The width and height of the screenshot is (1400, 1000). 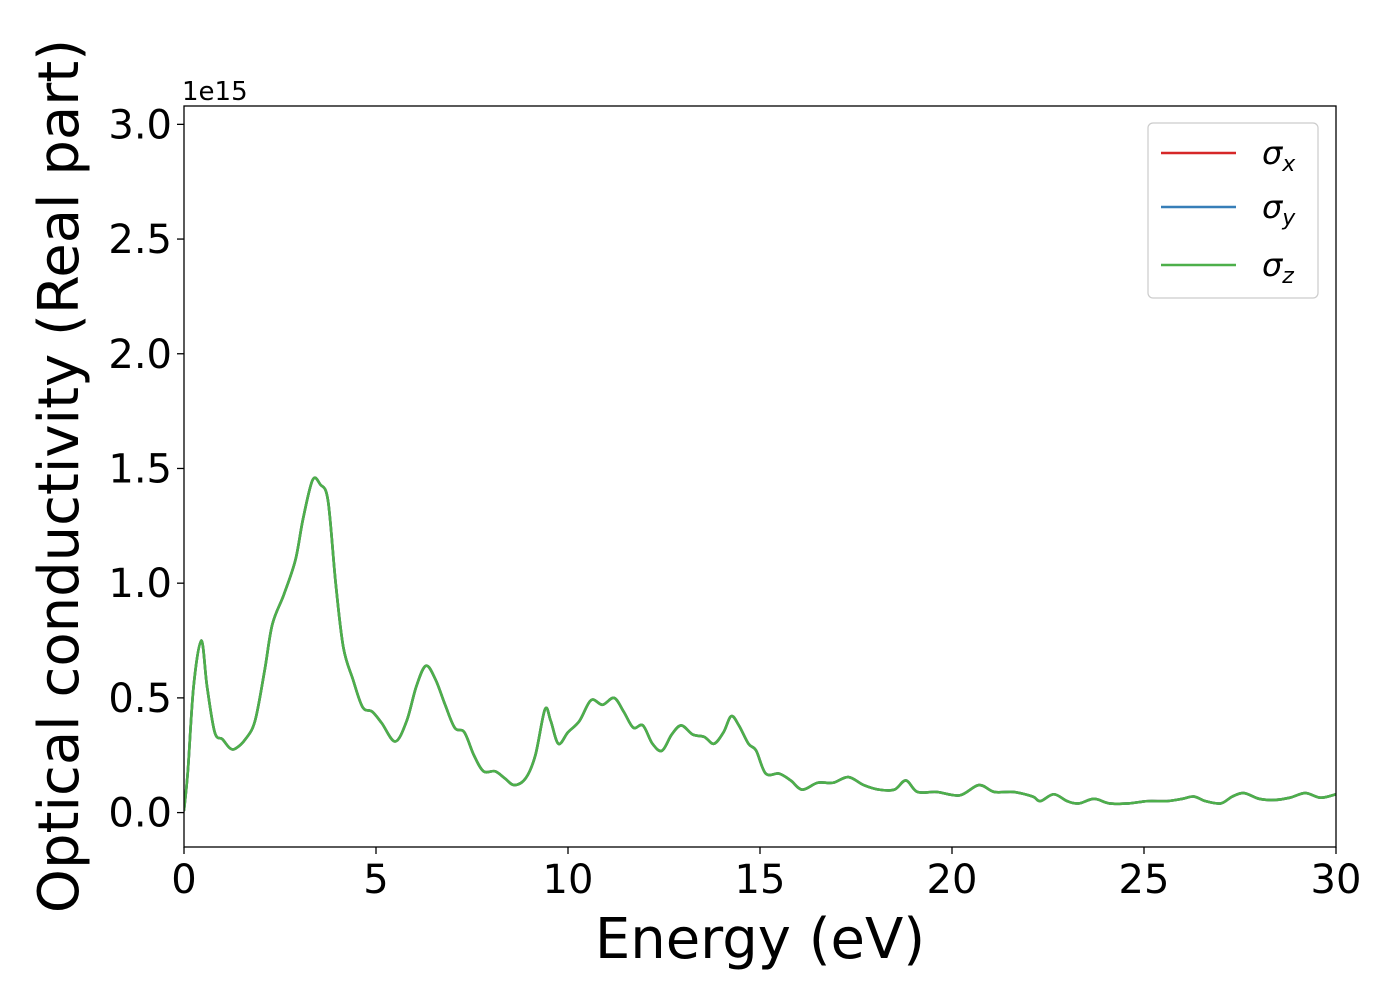 What do you see at coordinates (1279, 209) in the screenshot?
I see `legend-label: σy` at bounding box center [1279, 209].